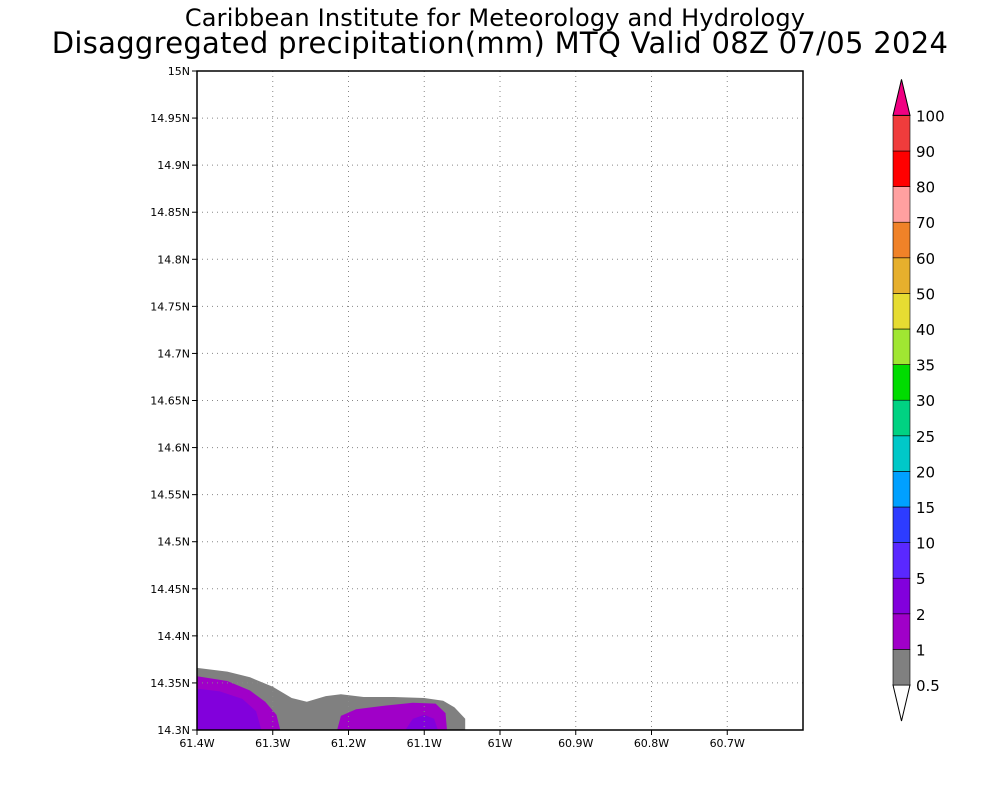 This screenshot has width=1000, height=800. What do you see at coordinates (173, 259) in the screenshot?
I see `lat-tick-label: 14.8N` at bounding box center [173, 259].